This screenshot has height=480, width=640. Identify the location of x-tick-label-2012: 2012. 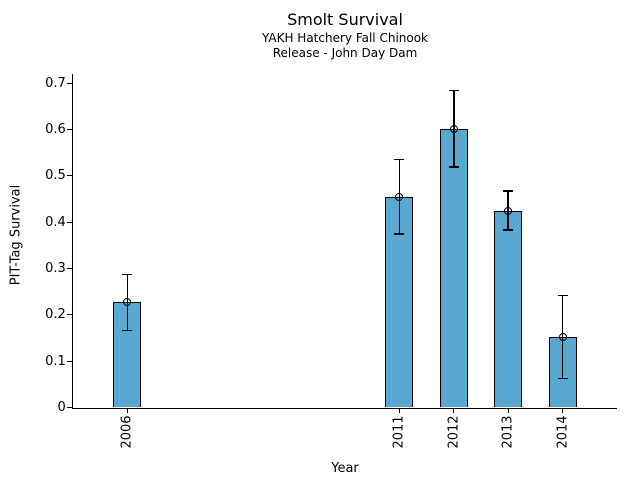
(454, 432).